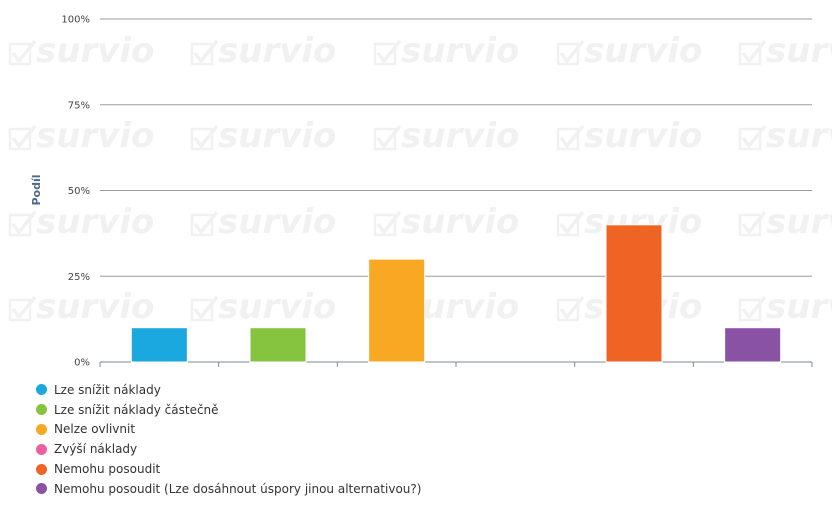 This screenshot has width=832, height=507. What do you see at coordinates (79, 277) in the screenshot?
I see `y-tick-label: 25%` at bounding box center [79, 277].